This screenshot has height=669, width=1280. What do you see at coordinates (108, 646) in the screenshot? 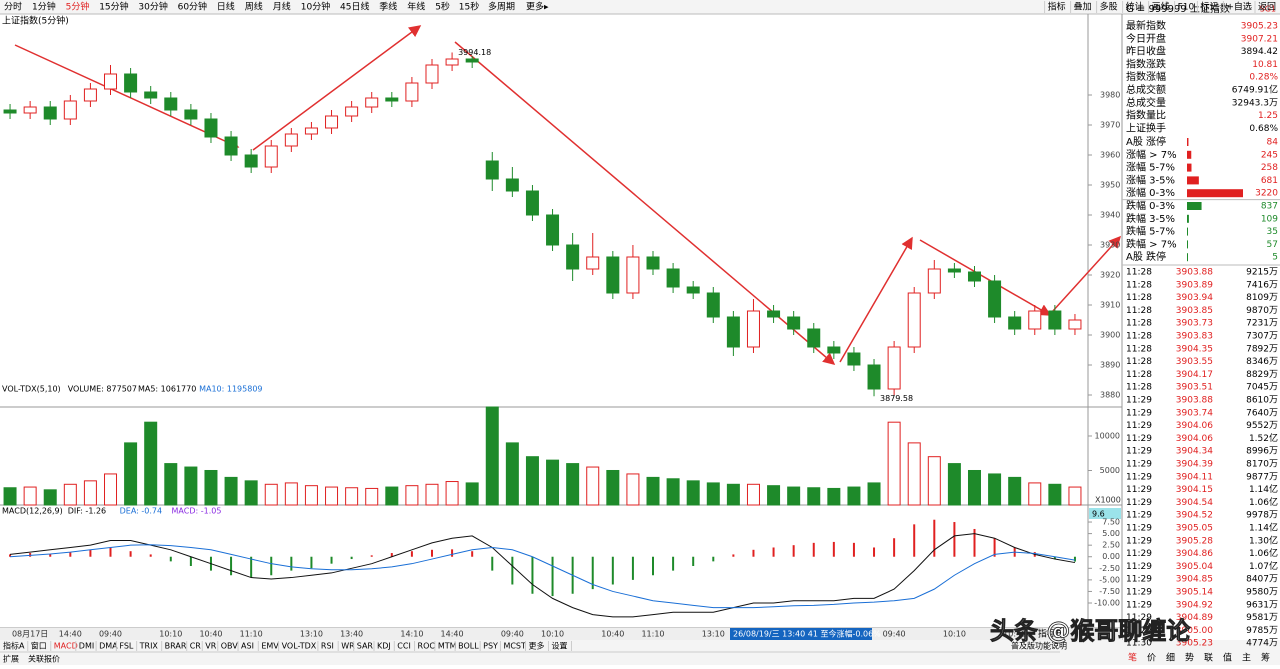
I see `indicator-tab: DMA` at bounding box center [108, 646].